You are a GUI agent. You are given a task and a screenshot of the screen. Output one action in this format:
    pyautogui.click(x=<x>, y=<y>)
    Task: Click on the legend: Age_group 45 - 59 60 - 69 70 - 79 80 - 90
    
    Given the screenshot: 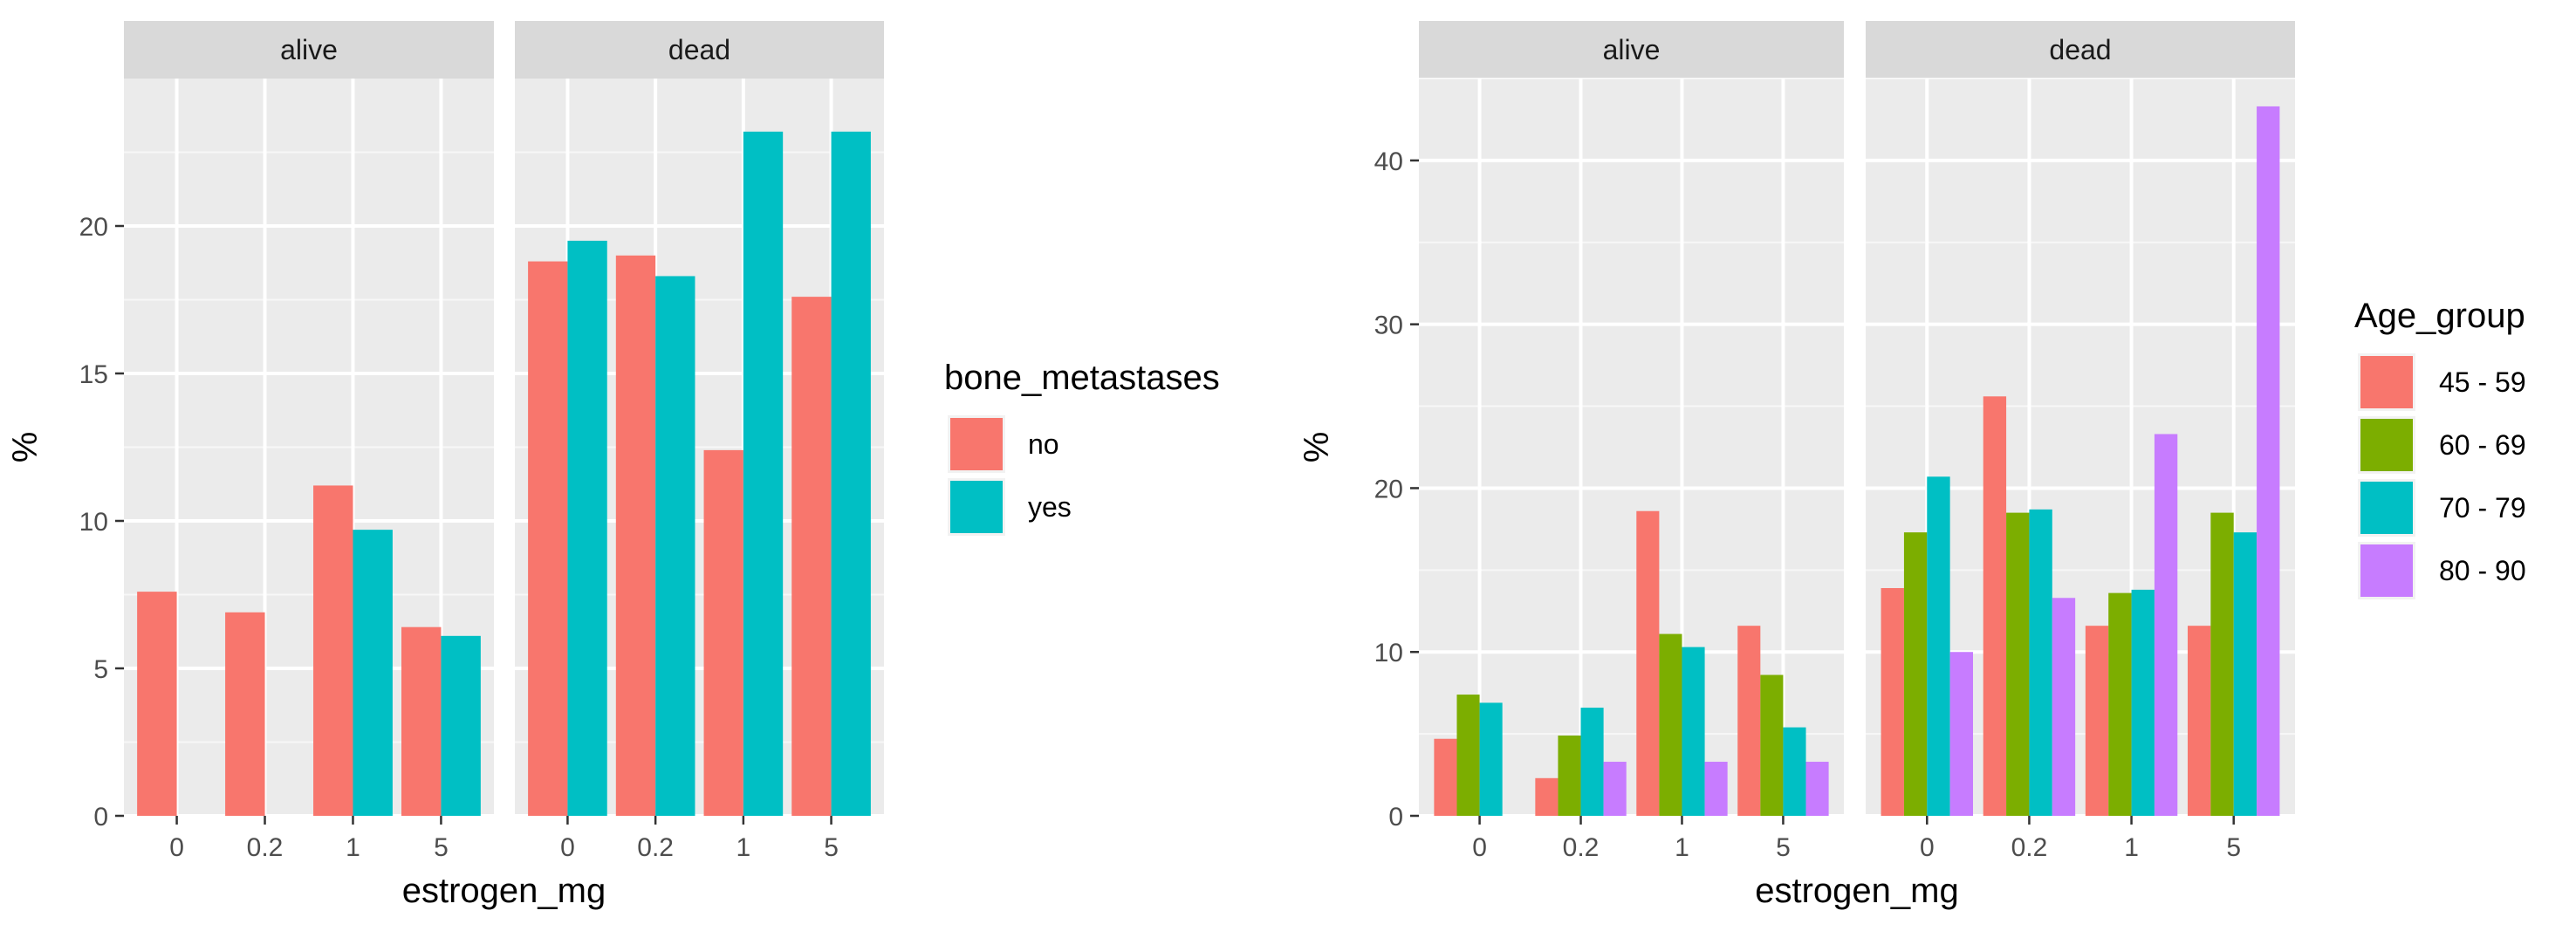 What is the action you would take?
    pyautogui.click(x=2440, y=448)
    